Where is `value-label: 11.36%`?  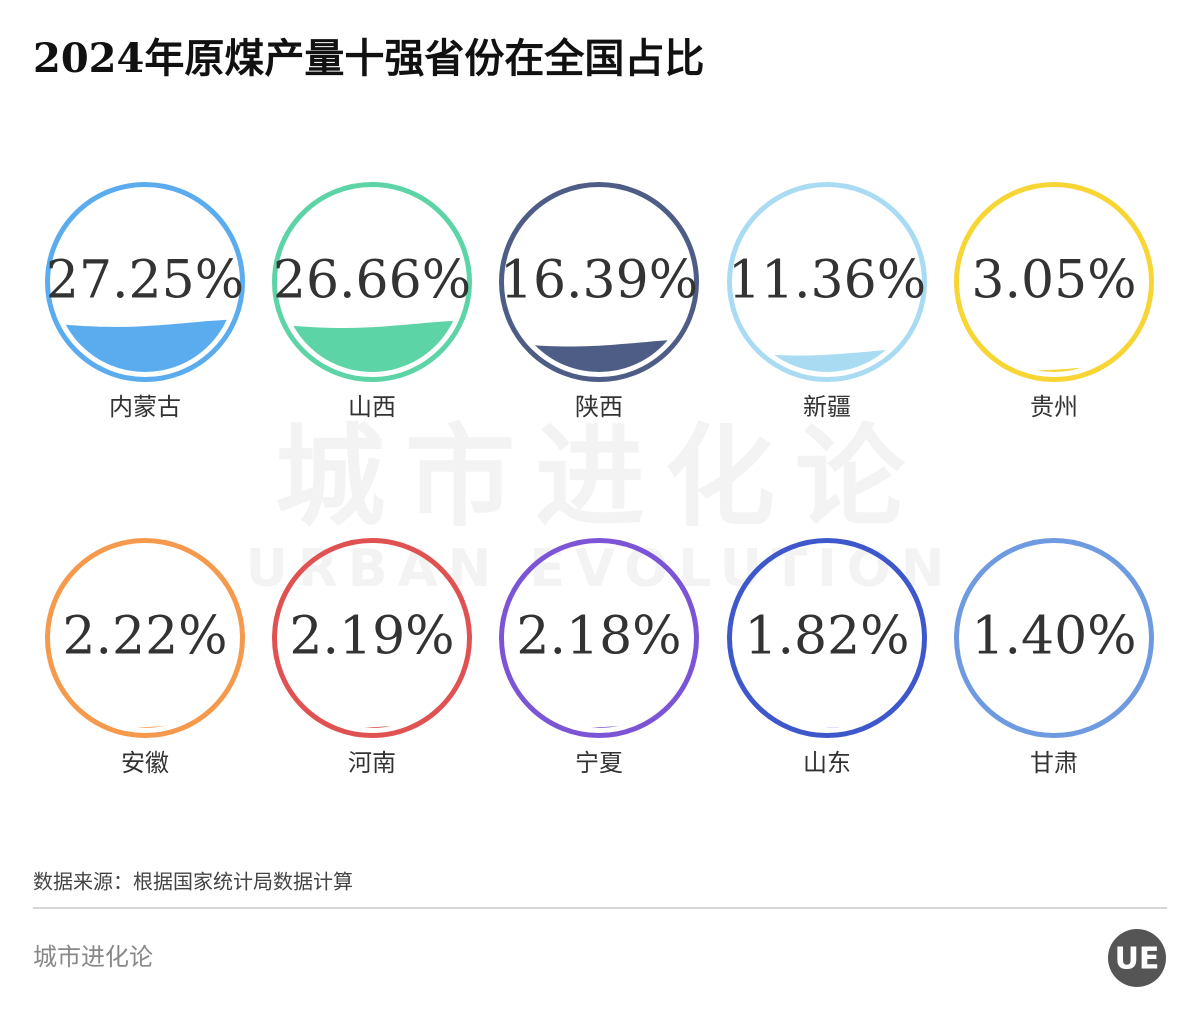
value-label: 11.36% is located at coordinates (827, 281).